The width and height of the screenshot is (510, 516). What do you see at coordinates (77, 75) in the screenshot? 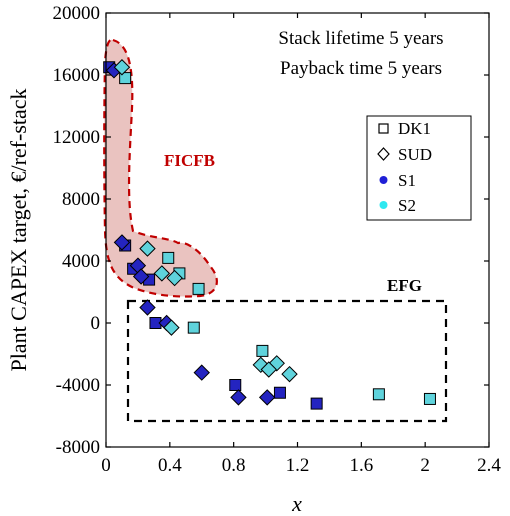
I see `y-tick-label: 16000` at bounding box center [77, 75].